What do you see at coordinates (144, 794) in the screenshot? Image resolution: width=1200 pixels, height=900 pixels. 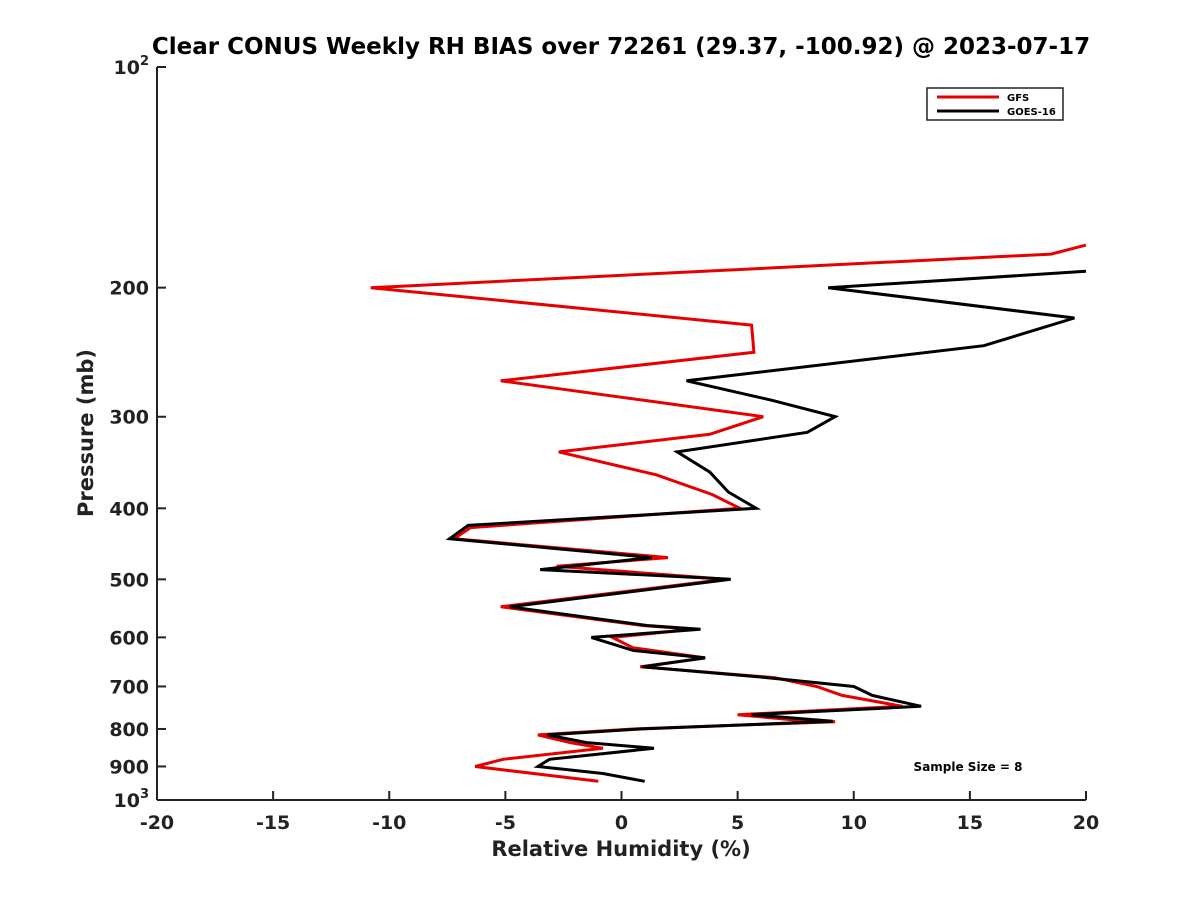 I see `y-tick-label-exponent: 3` at bounding box center [144, 794].